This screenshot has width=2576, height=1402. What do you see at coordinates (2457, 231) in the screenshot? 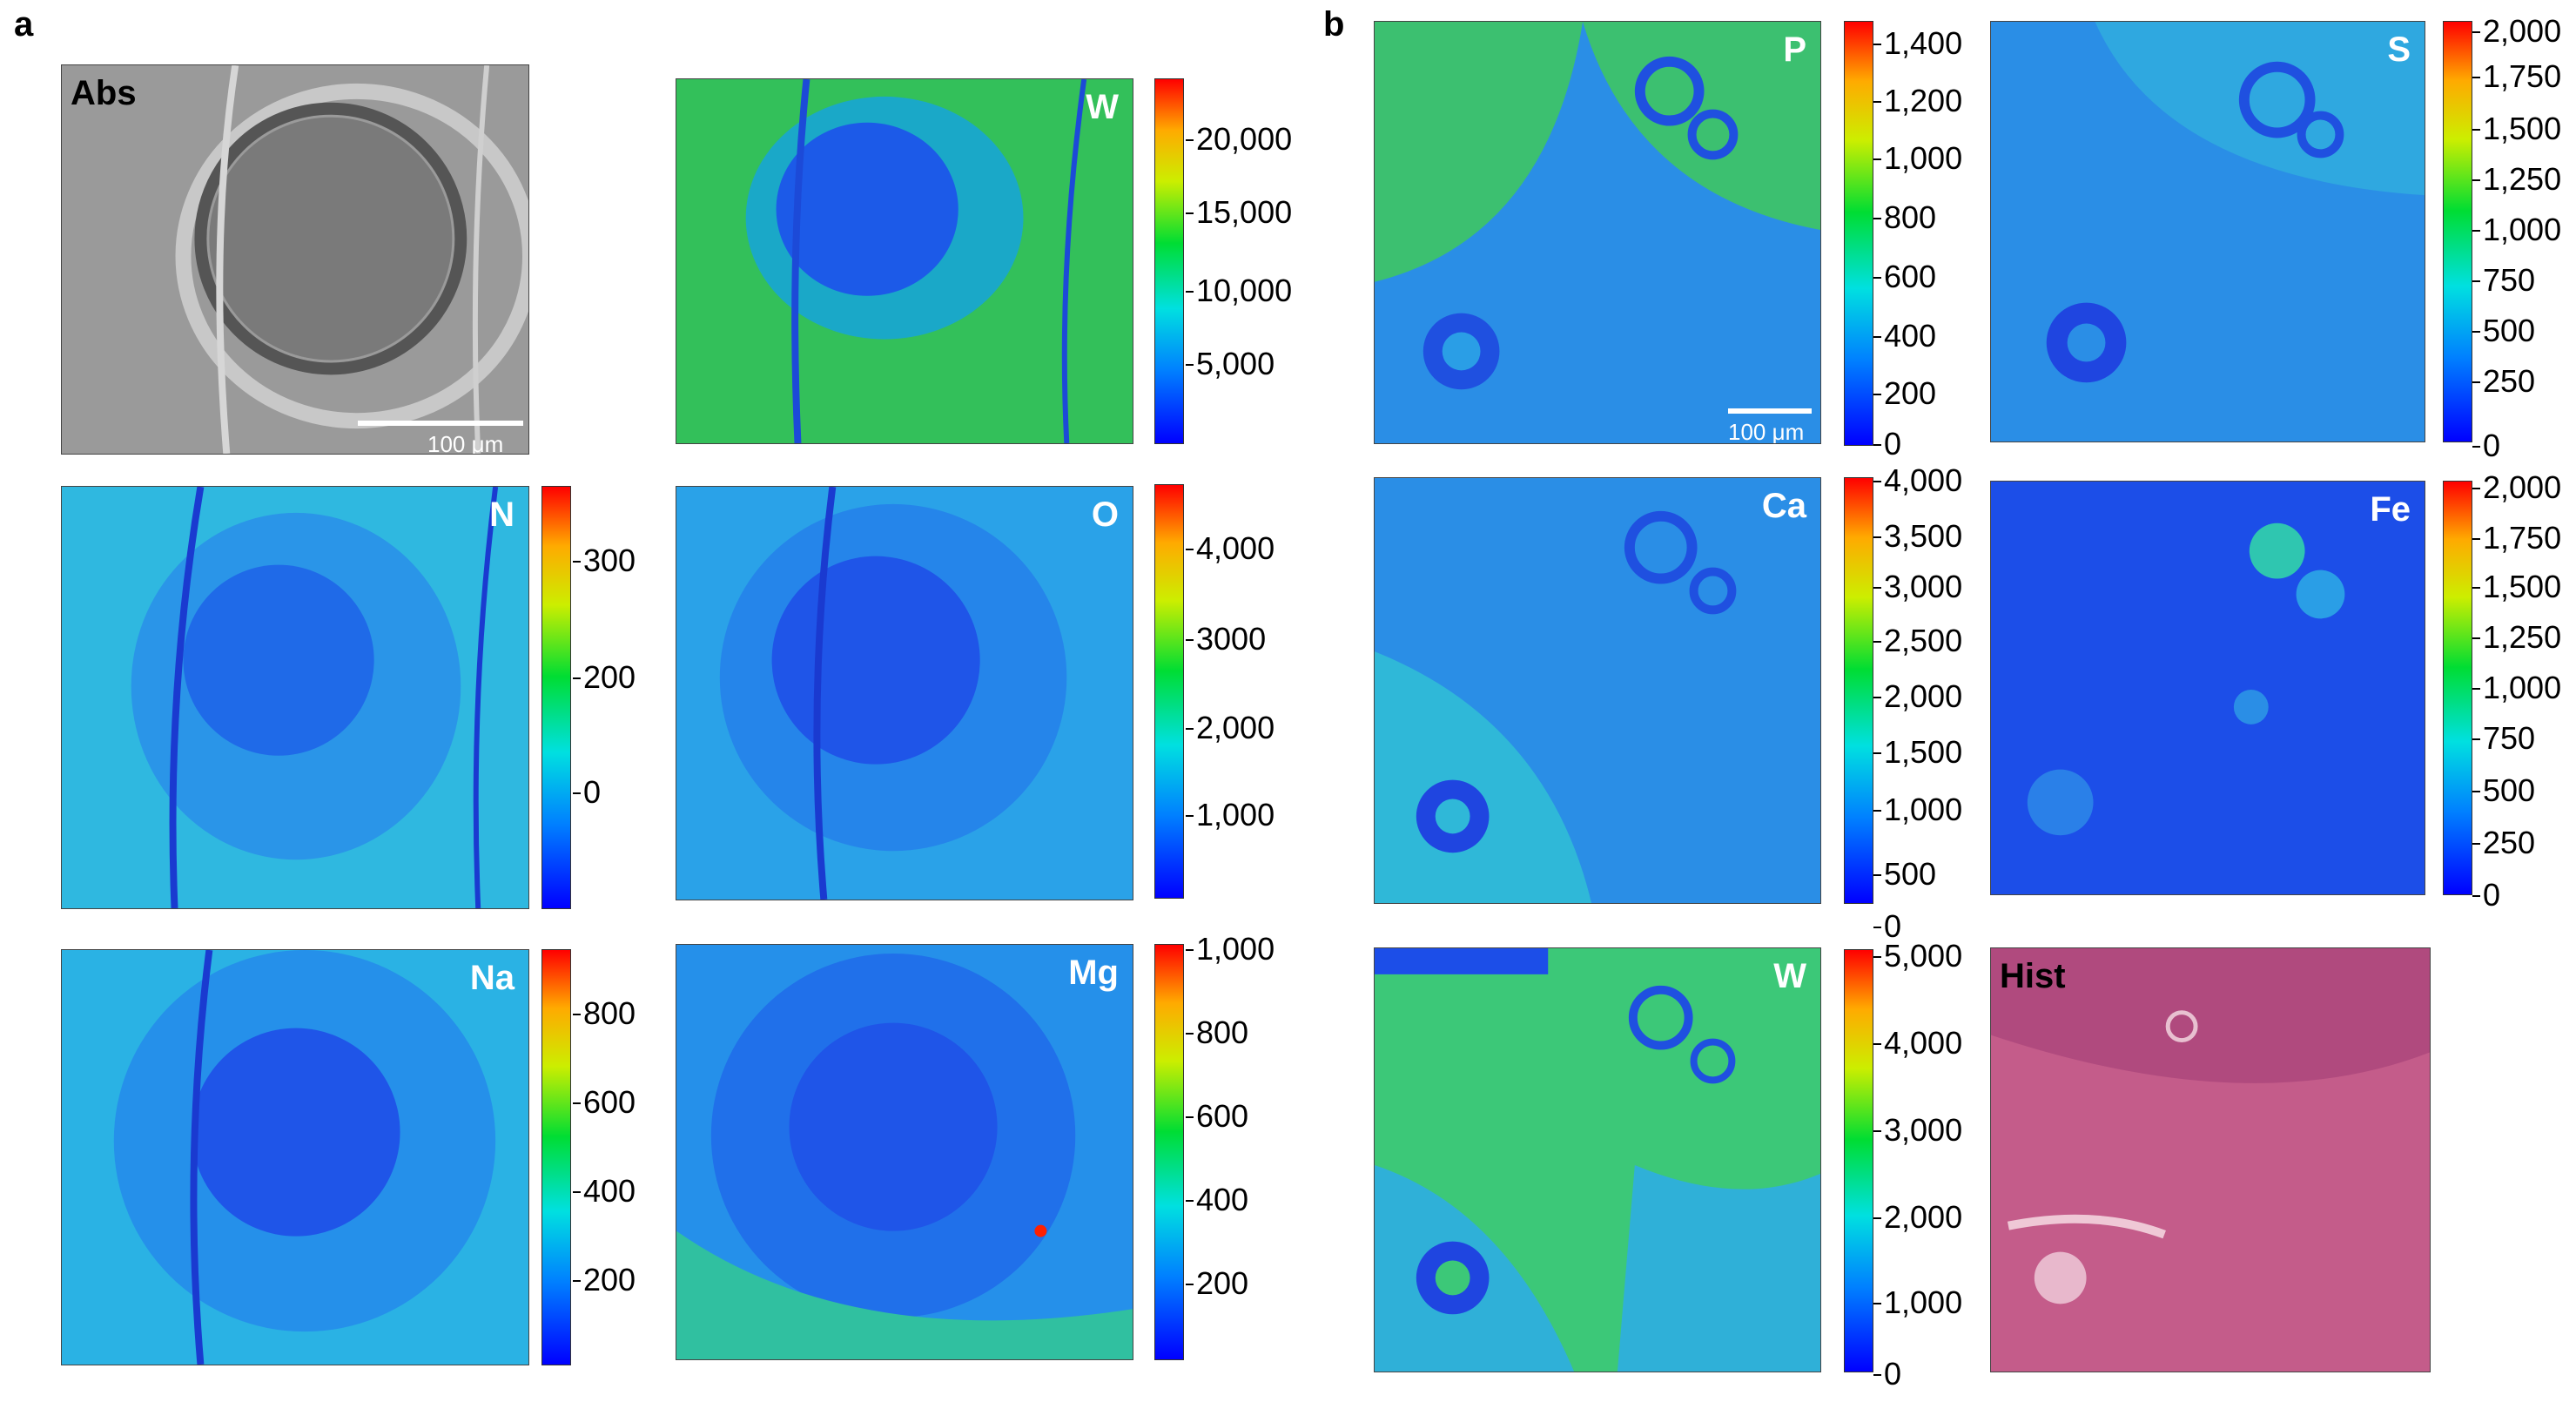
I see `colorbar-b-s` at bounding box center [2457, 231].